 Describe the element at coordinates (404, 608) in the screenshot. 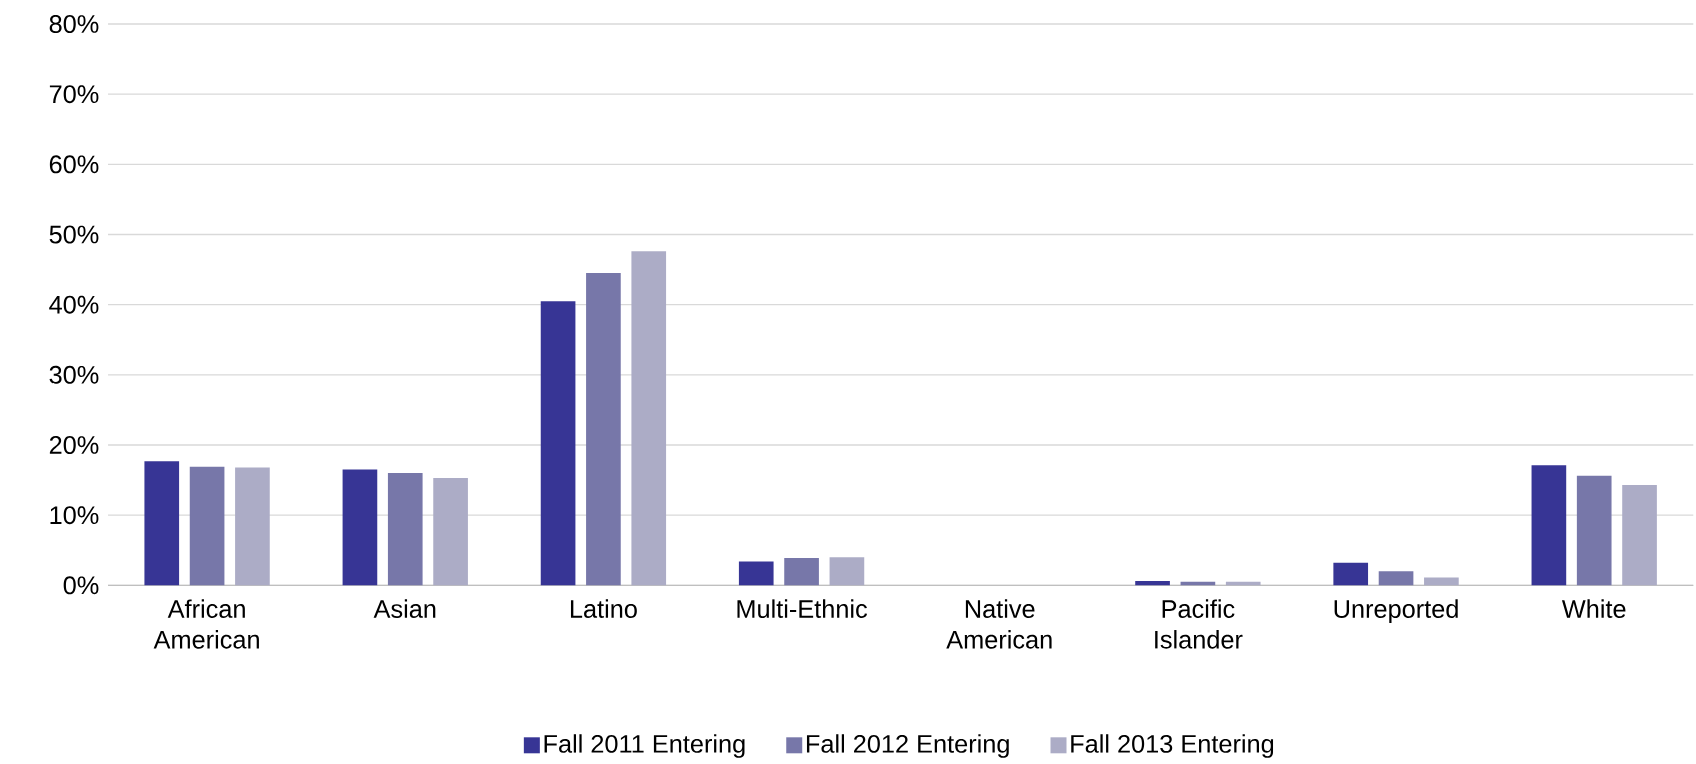

I see `x-tick-label: Asian` at that location.